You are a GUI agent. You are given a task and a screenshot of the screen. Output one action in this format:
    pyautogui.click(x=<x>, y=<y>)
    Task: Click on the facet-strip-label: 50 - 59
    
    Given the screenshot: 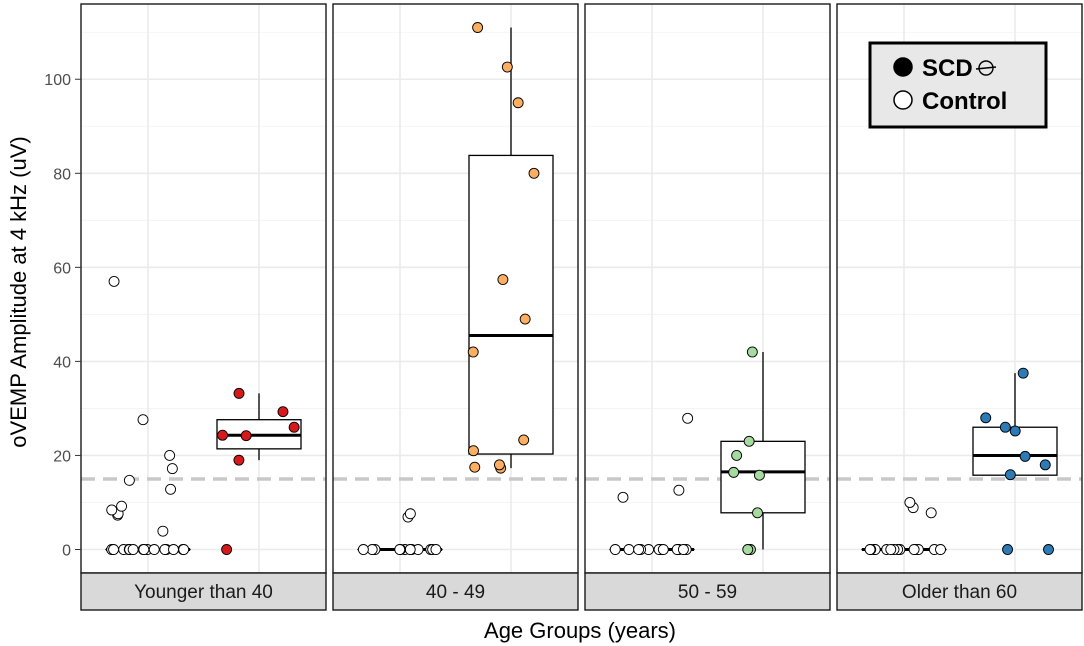 What is the action you would take?
    pyautogui.click(x=707, y=592)
    